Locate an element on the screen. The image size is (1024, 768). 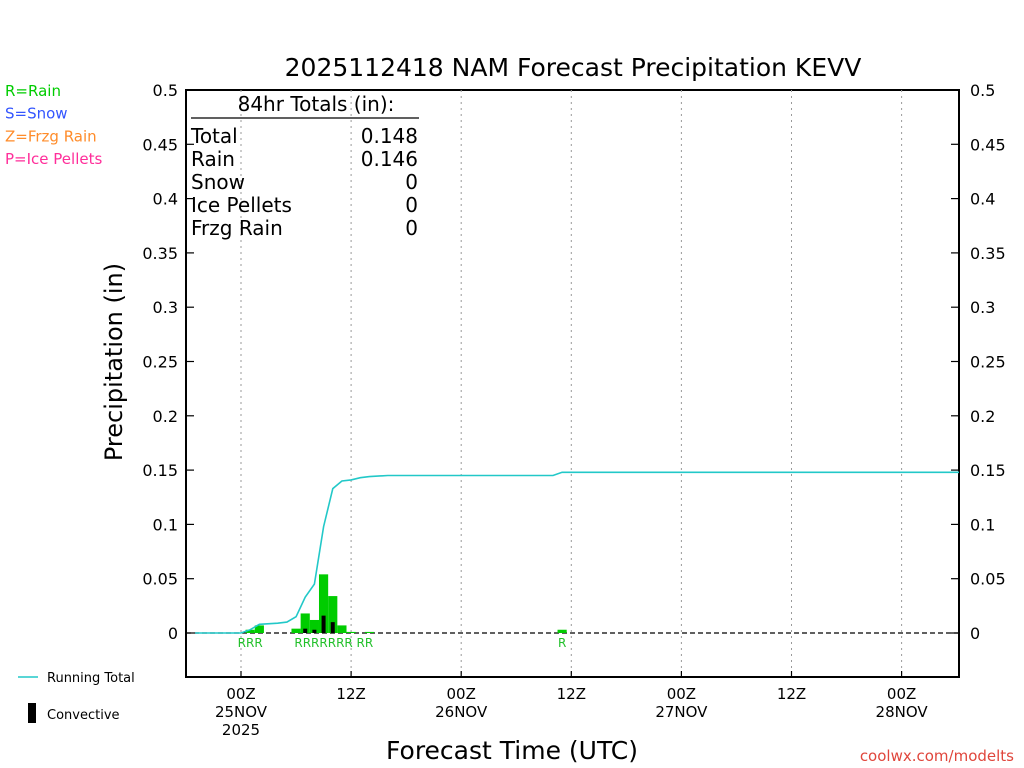
y-tick-label-left: 0.45 is located at coordinates (160, 144).